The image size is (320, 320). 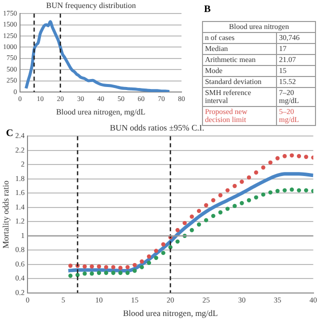 What do you see at coordinates (10, 133) in the screenshot?
I see `text: C` at bounding box center [10, 133].